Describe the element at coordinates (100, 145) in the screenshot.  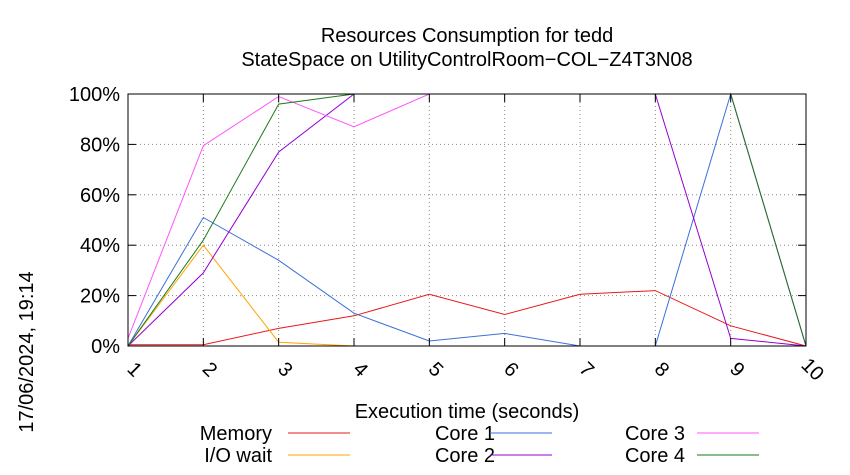
I see `y-tick-label: 80%` at that location.